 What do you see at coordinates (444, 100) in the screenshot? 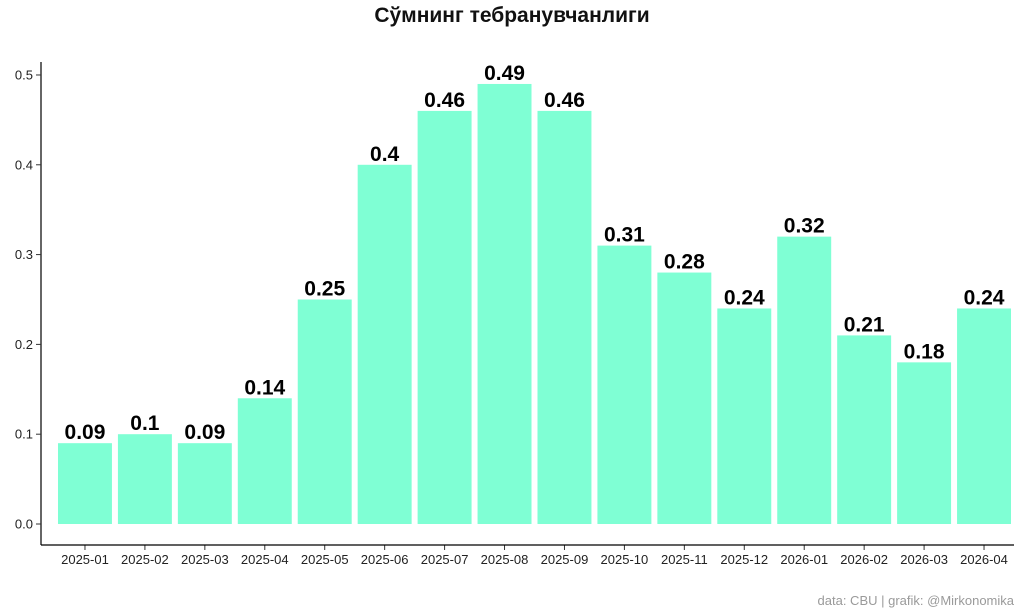
I see `data-label-2025-07: 0.46` at bounding box center [444, 100].